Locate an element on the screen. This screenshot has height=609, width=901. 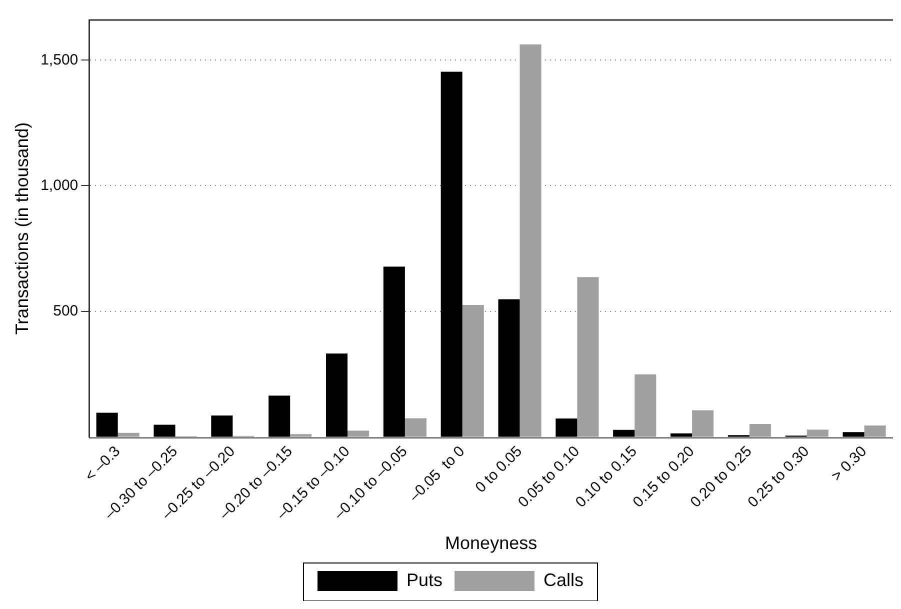
x-axis-title: Moneyness is located at coordinates (491, 543).